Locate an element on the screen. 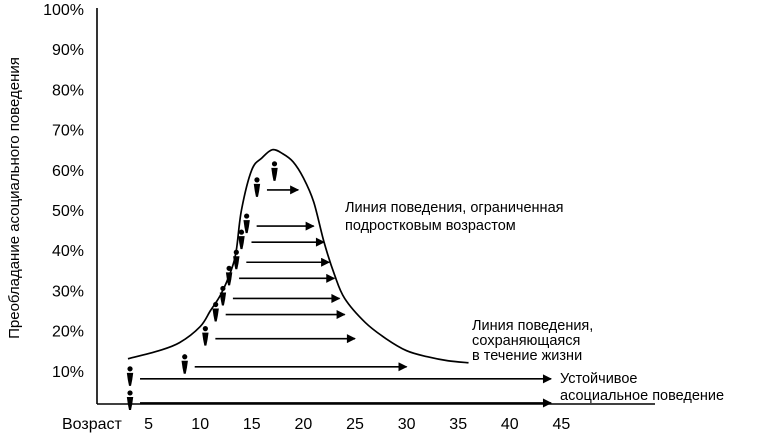 This screenshot has height=435, width=758. x-tick-label: 30 is located at coordinates (407, 424).